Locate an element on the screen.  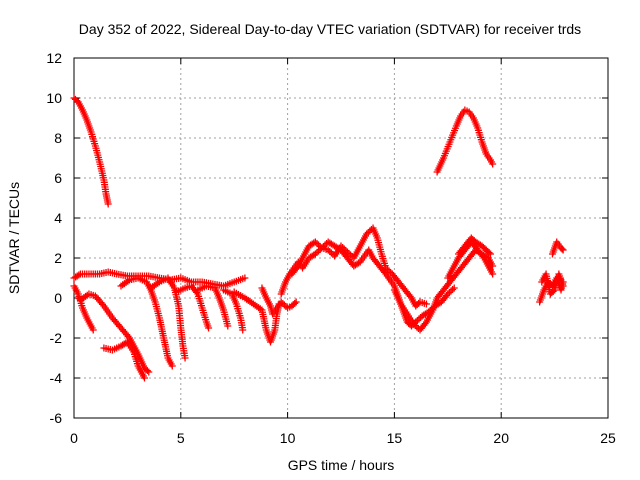
x-axis-label: GPS time / hours is located at coordinates (341, 465).